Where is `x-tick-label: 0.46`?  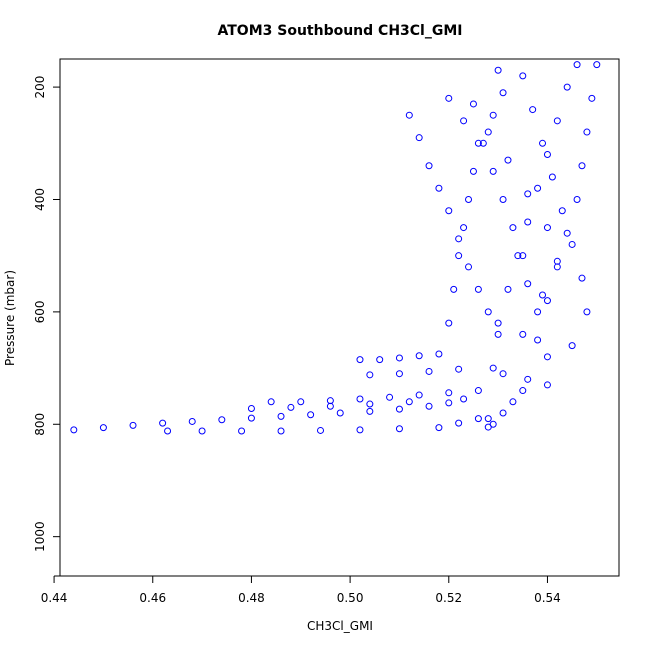 x-tick-label: 0.46 is located at coordinates (152, 598).